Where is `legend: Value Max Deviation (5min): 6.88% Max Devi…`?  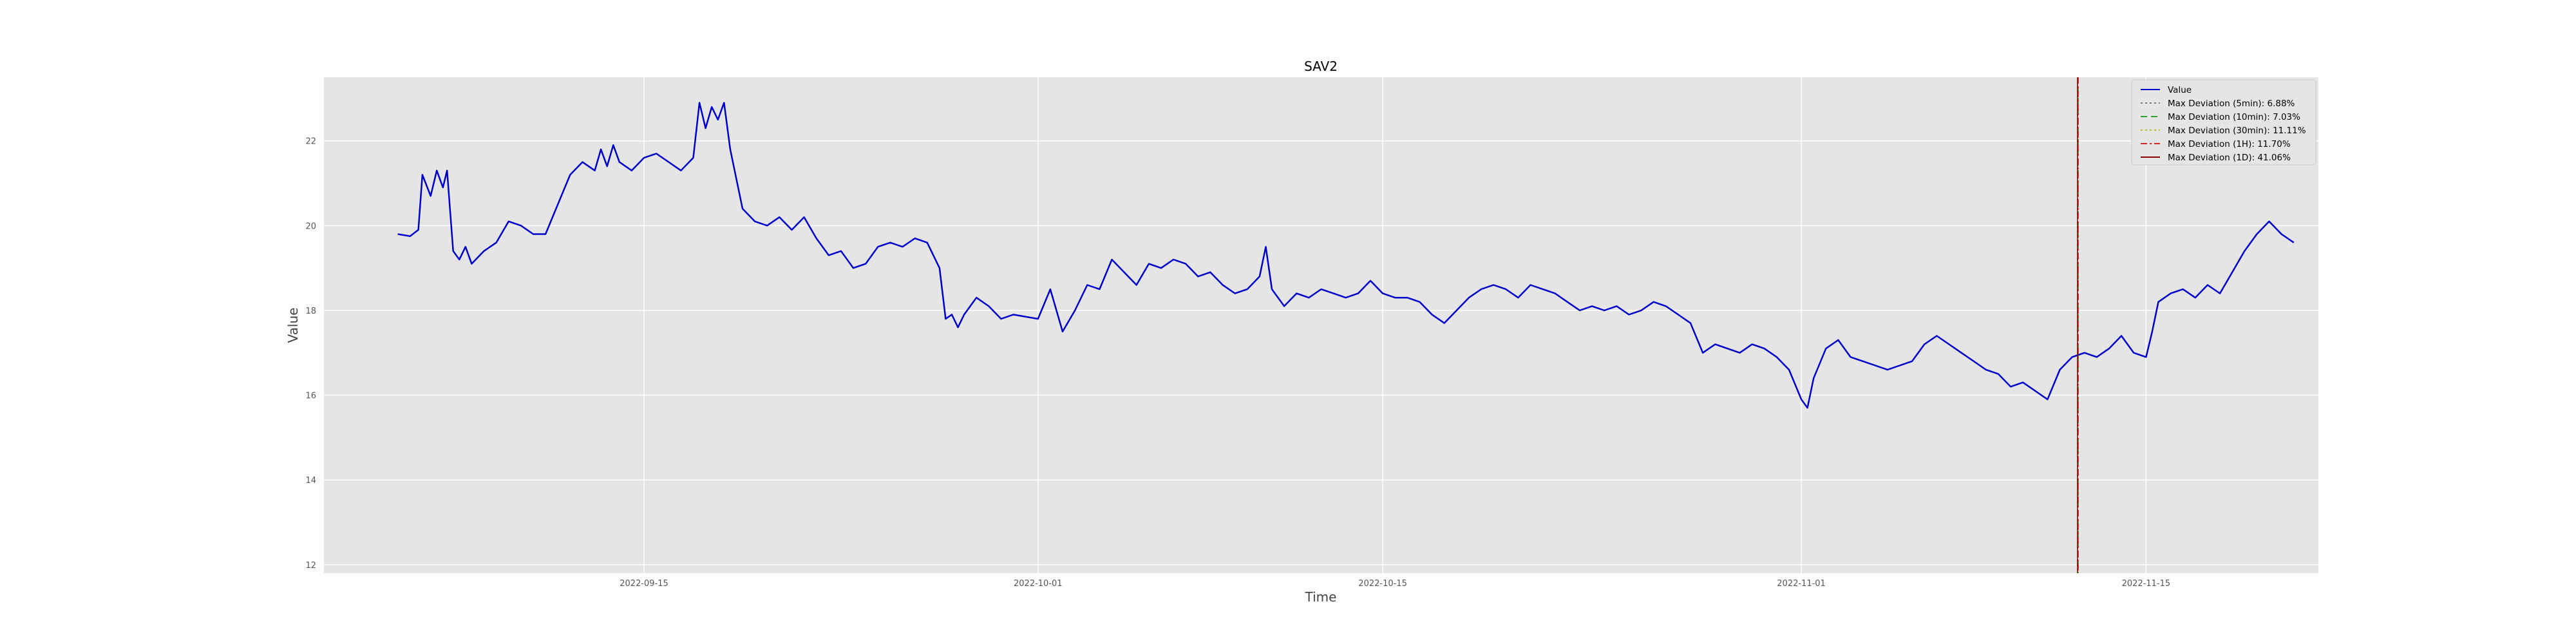 legend: Value Max Deviation (5min): 6.88% Max Devi… is located at coordinates (2223, 123).